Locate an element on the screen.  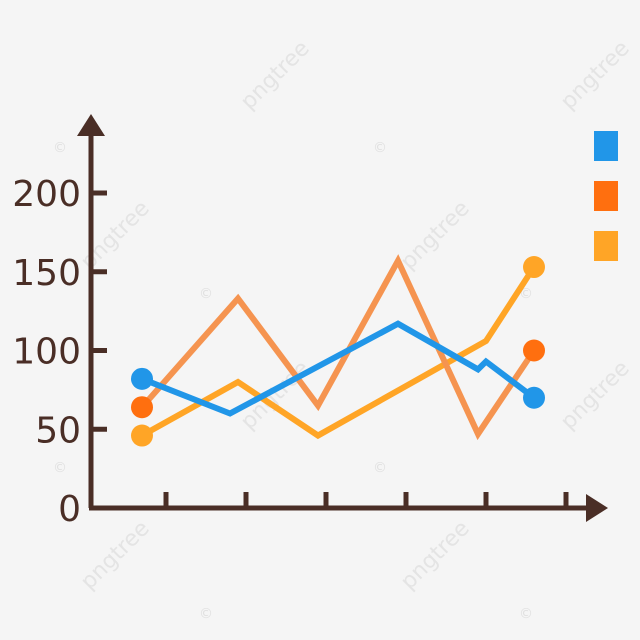
y-tick-label: 200 is located at coordinates (46, 194).